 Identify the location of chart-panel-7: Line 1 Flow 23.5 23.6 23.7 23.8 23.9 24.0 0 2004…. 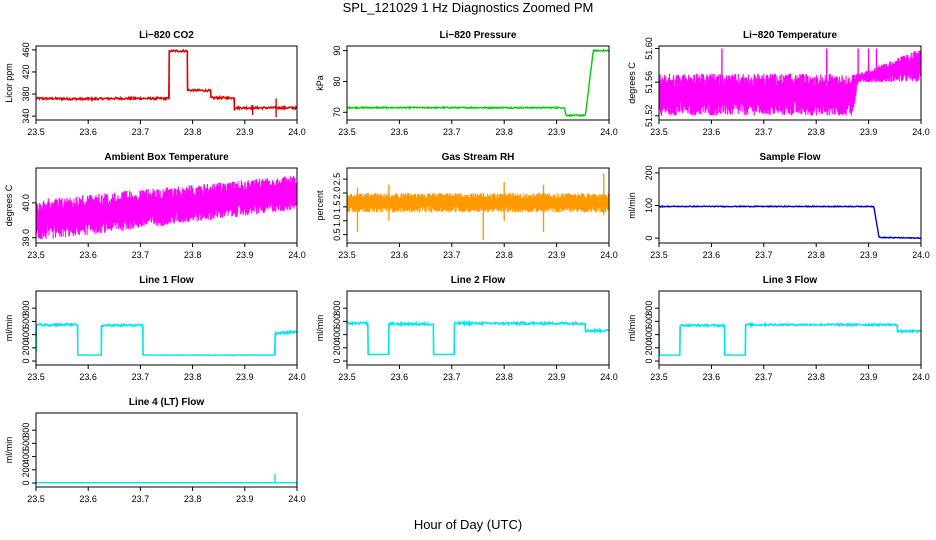
(155, 328).